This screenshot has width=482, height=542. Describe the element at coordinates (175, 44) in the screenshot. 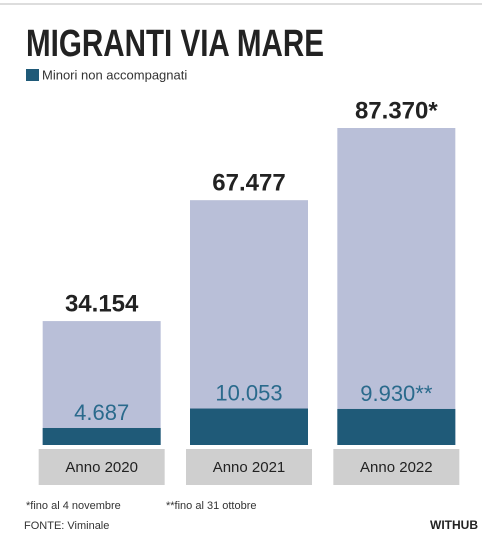

I see `chart-title: MIGRANTI VIA MARE` at that location.